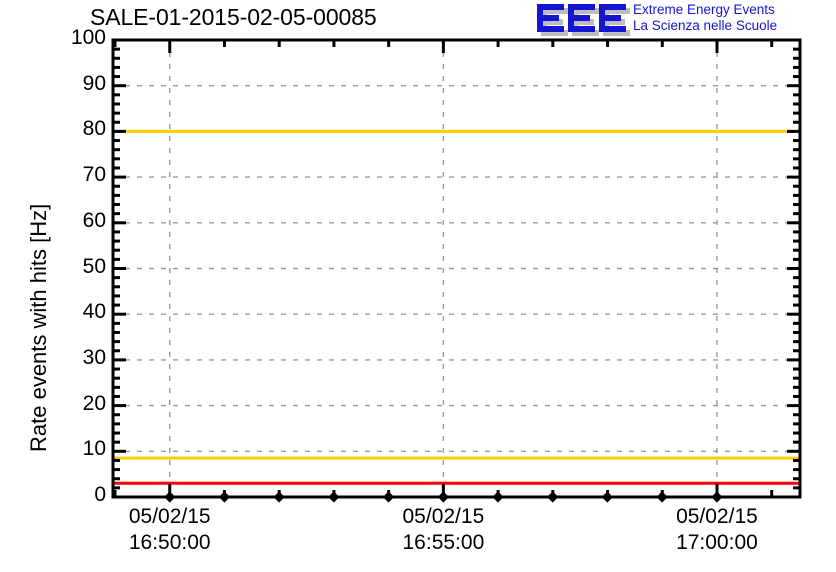 Image resolution: width=836 pixels, height=572 pixels. What do you see at coordinates (100, 494) in the screenshot?
I see `y-tick-label: 0` at bounding box center [100, 494].